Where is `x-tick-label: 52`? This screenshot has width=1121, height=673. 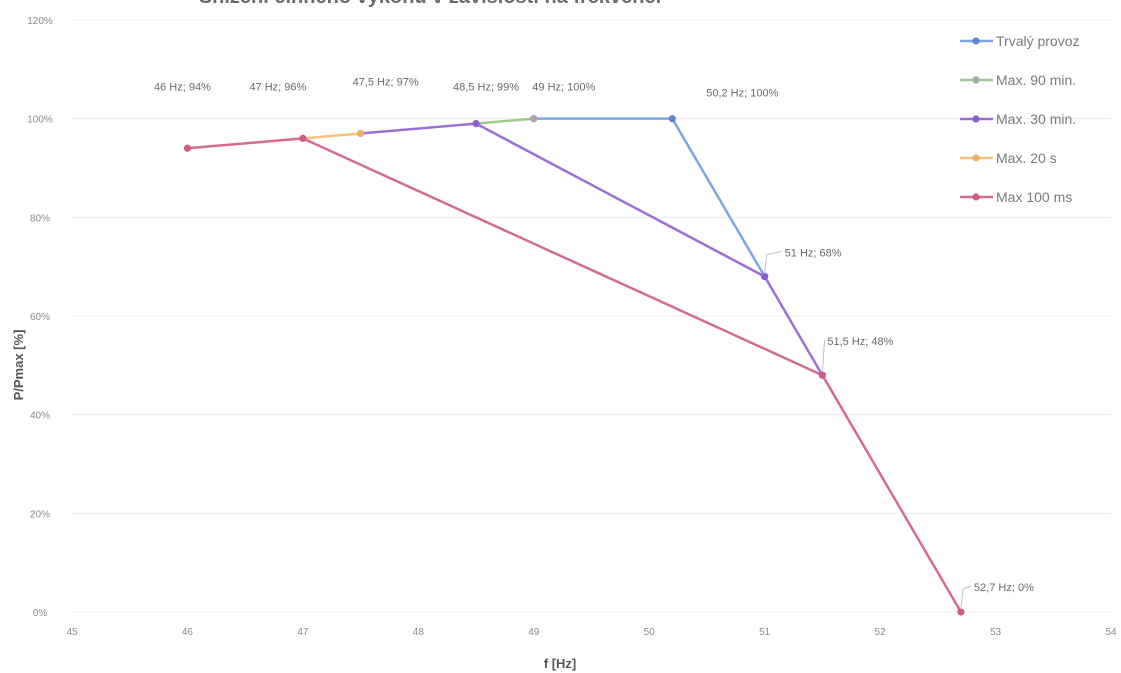 x-tick-label: 52 is located at coordinates (881, 632).